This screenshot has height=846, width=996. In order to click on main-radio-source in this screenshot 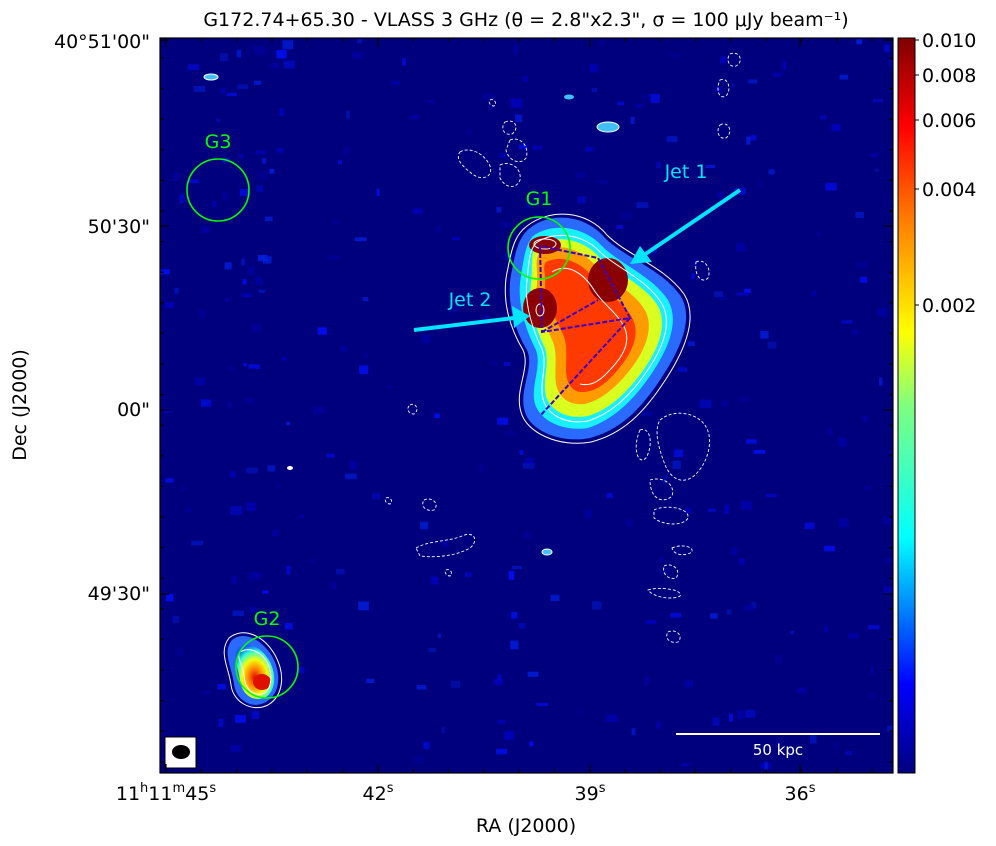, I will do `click(597, 328)`.